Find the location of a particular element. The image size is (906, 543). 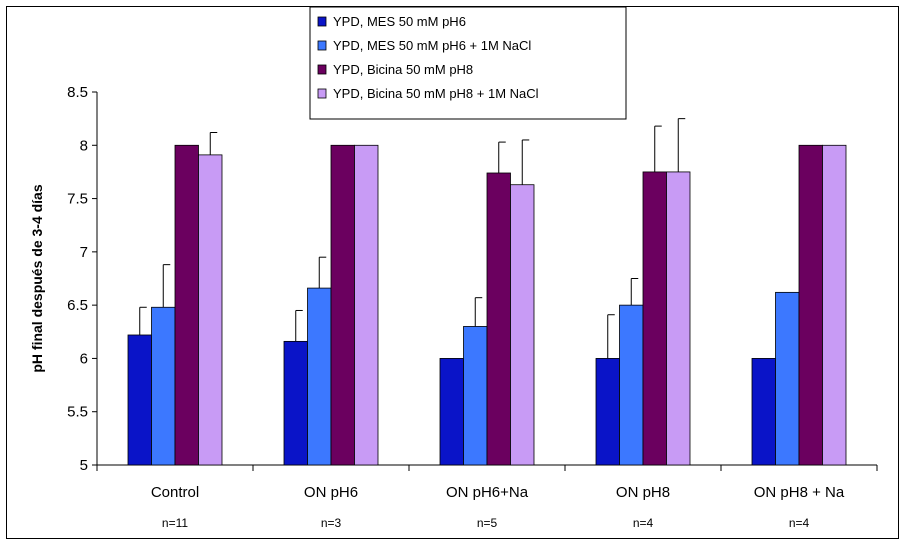

category-label: ON pH8 + Na is located at coordinates (799, 492).